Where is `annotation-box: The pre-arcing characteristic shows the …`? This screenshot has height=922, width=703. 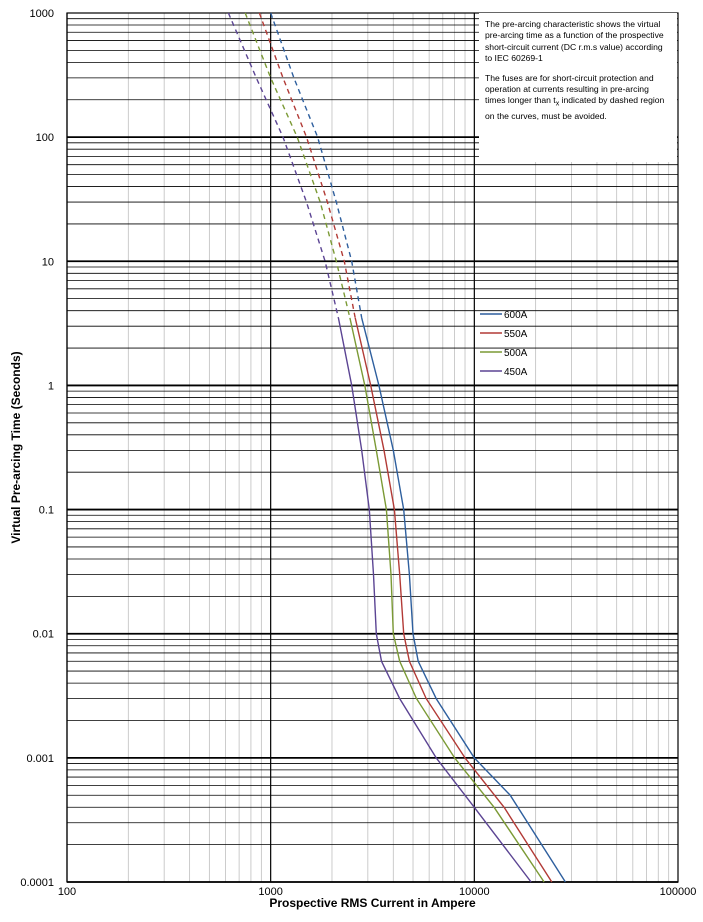 annotation-box: The pre-arcing characteristic shows the … is located at coordinates (578, 87).